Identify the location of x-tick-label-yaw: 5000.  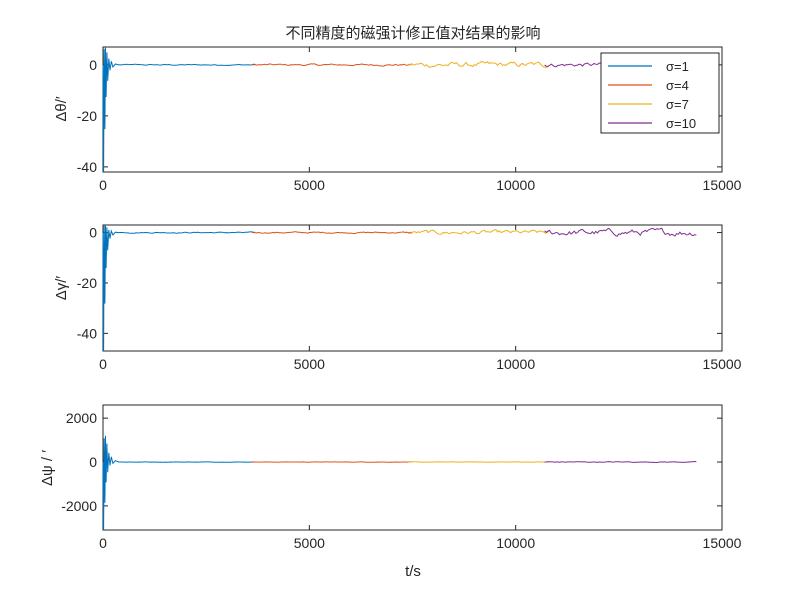
(309, 543).